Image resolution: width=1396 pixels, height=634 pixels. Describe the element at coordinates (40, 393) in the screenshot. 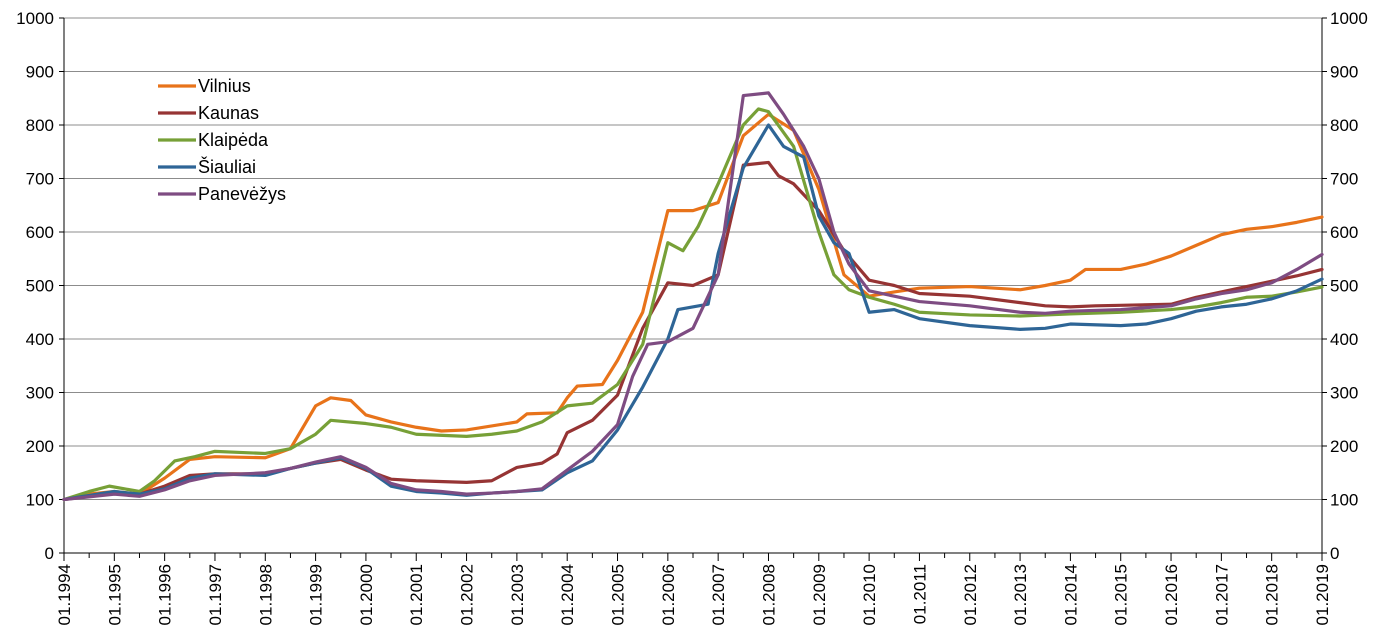

I see `y-tick-label-left: 300` at that location.